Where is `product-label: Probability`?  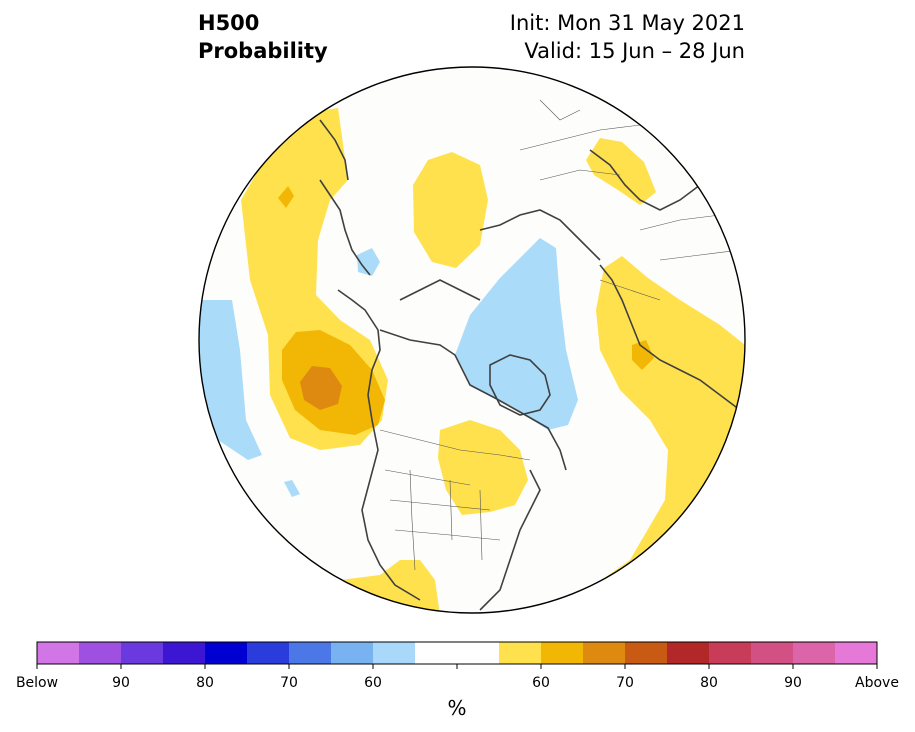
product-label: Probability is located at coordinates (263, 51).